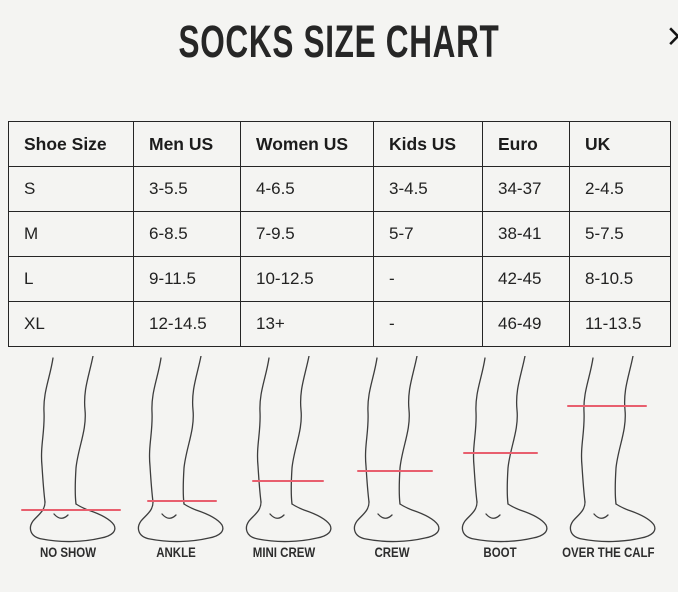  Describe the element at coordinates (608, 552) in the screenshot. I see `sock-style-label: OVER THE CALF` at that location.